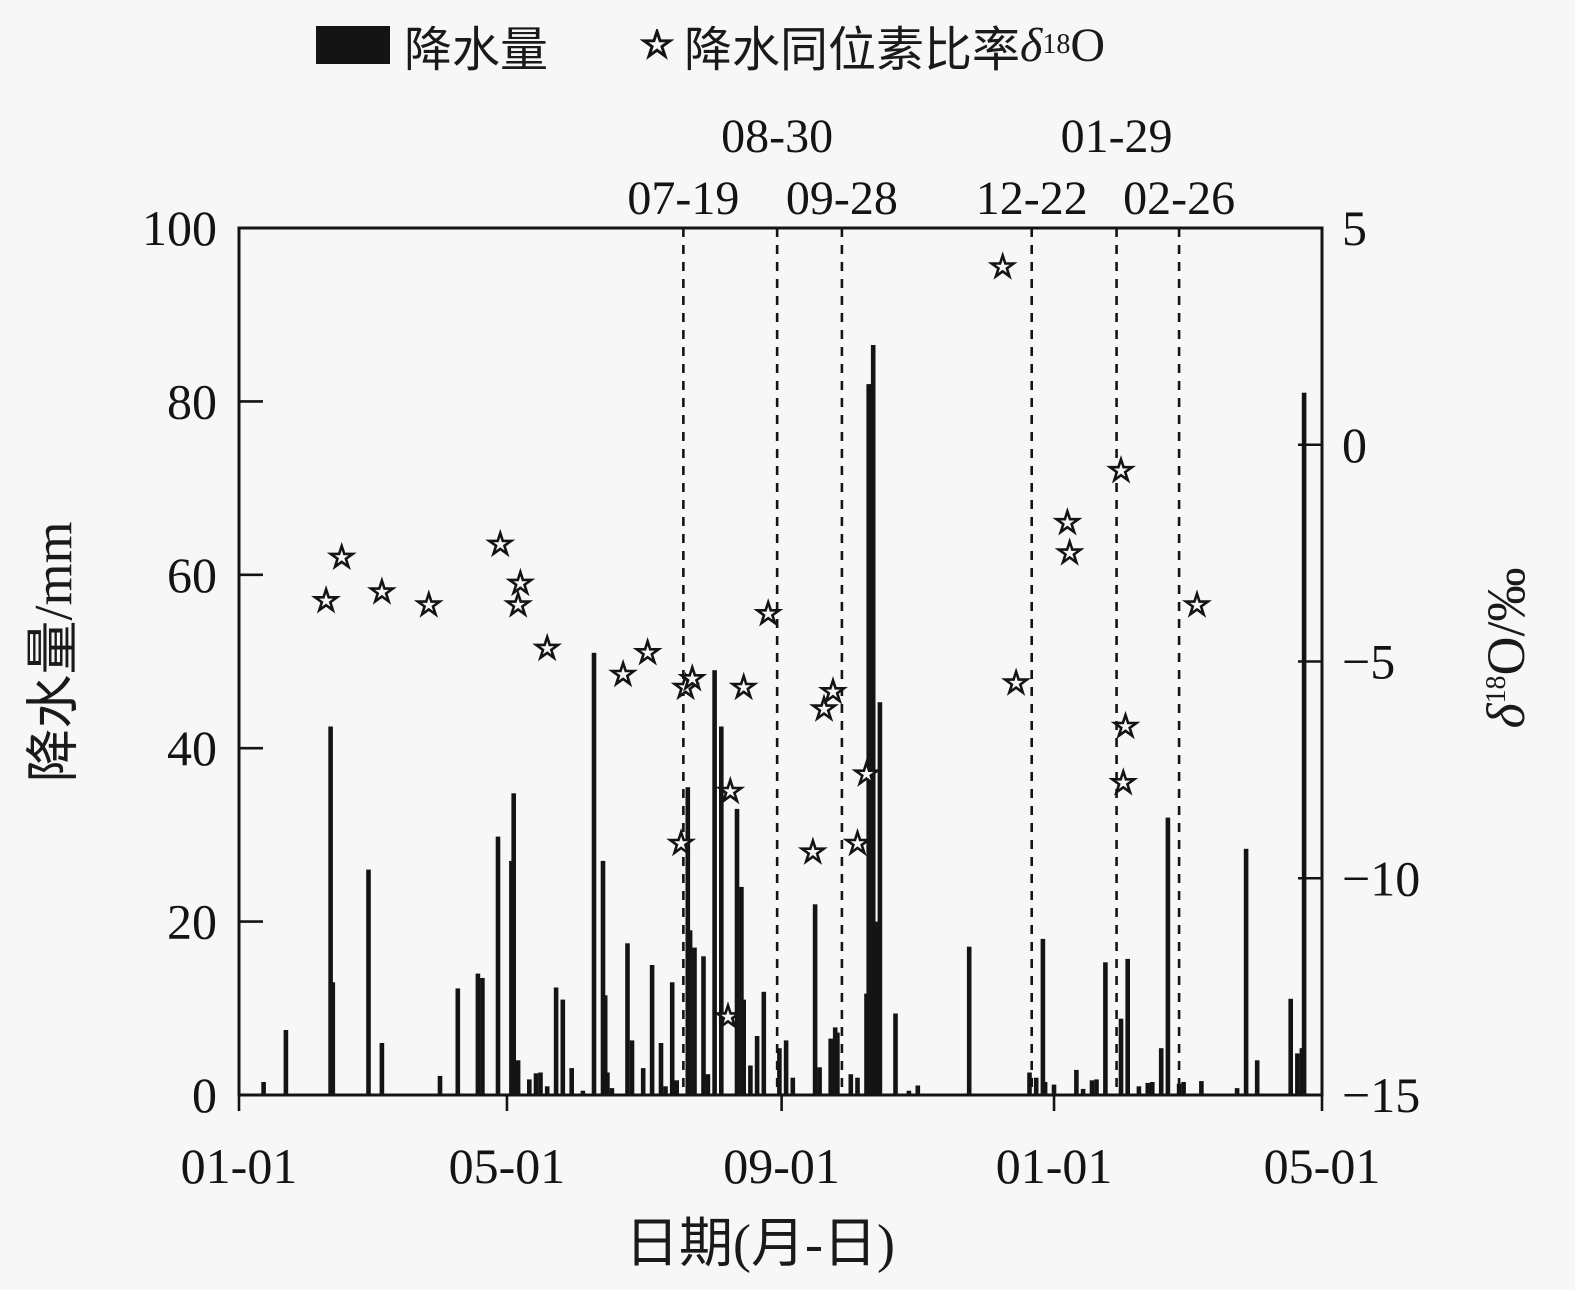 This screenshot has height=1290, width=1575. I want to click on event-date-label: 12-22, so click(1032, 198).